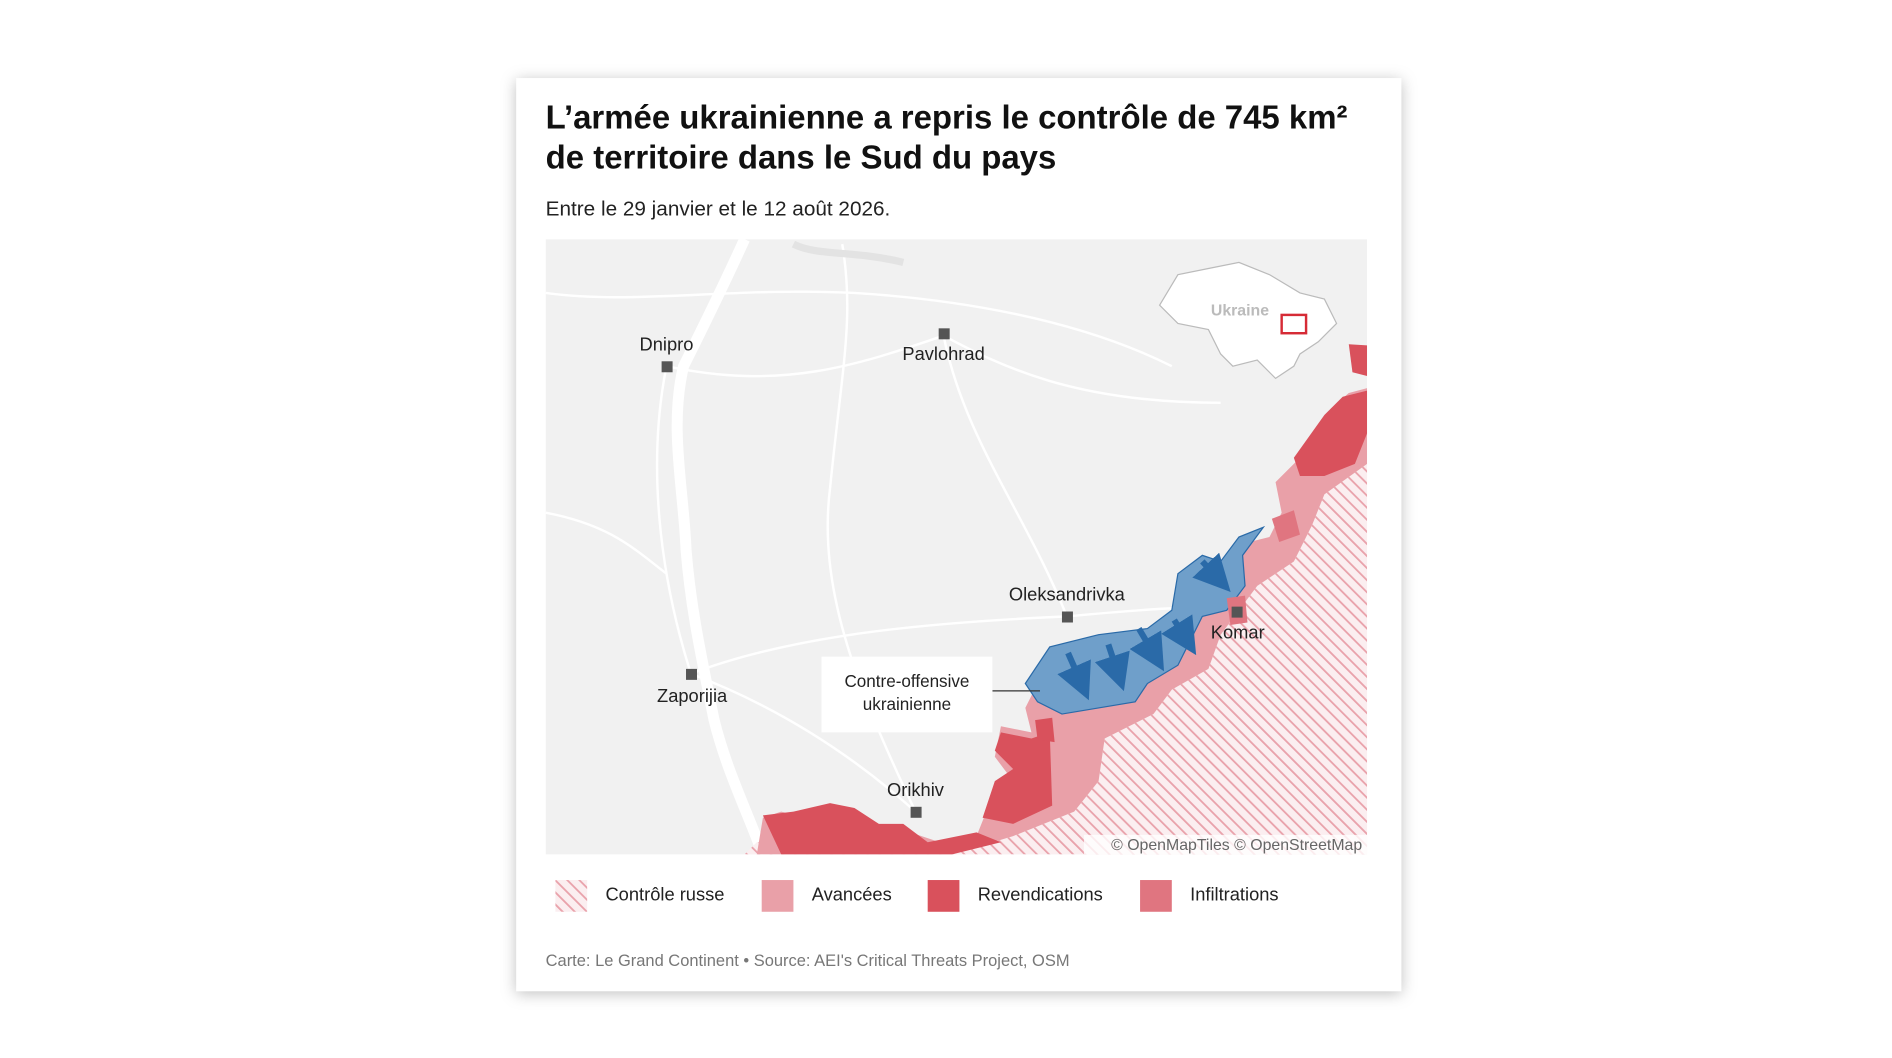 This screenshot has width=1892, height=1058. Describe the element at coordinates (1056, 659) in the screenshot. I see `russian-control` at that location.